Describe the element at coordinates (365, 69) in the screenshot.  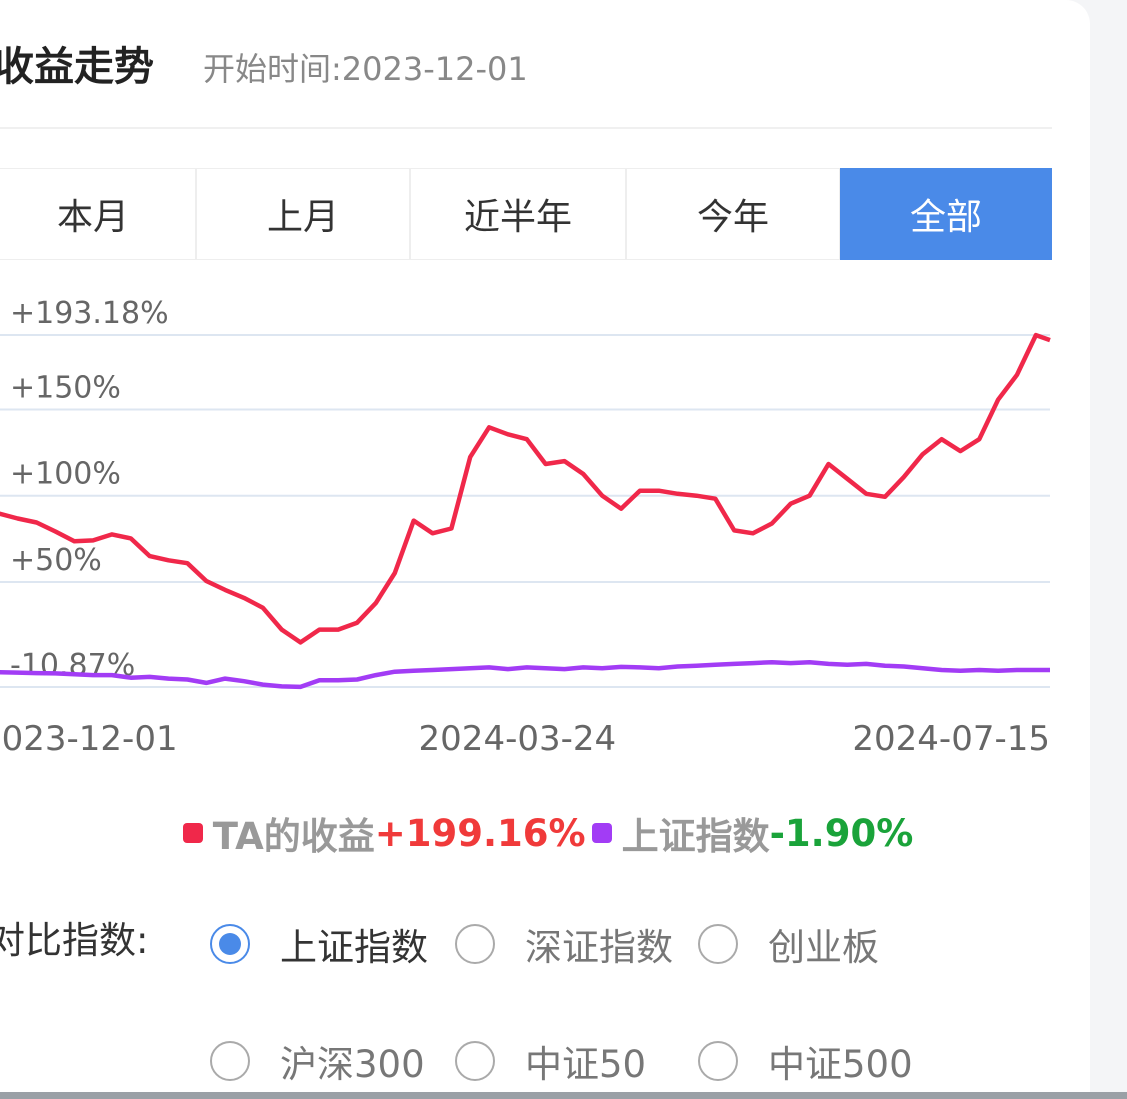
I see `subtitle: 开始时间:2023-12-01` at that location.